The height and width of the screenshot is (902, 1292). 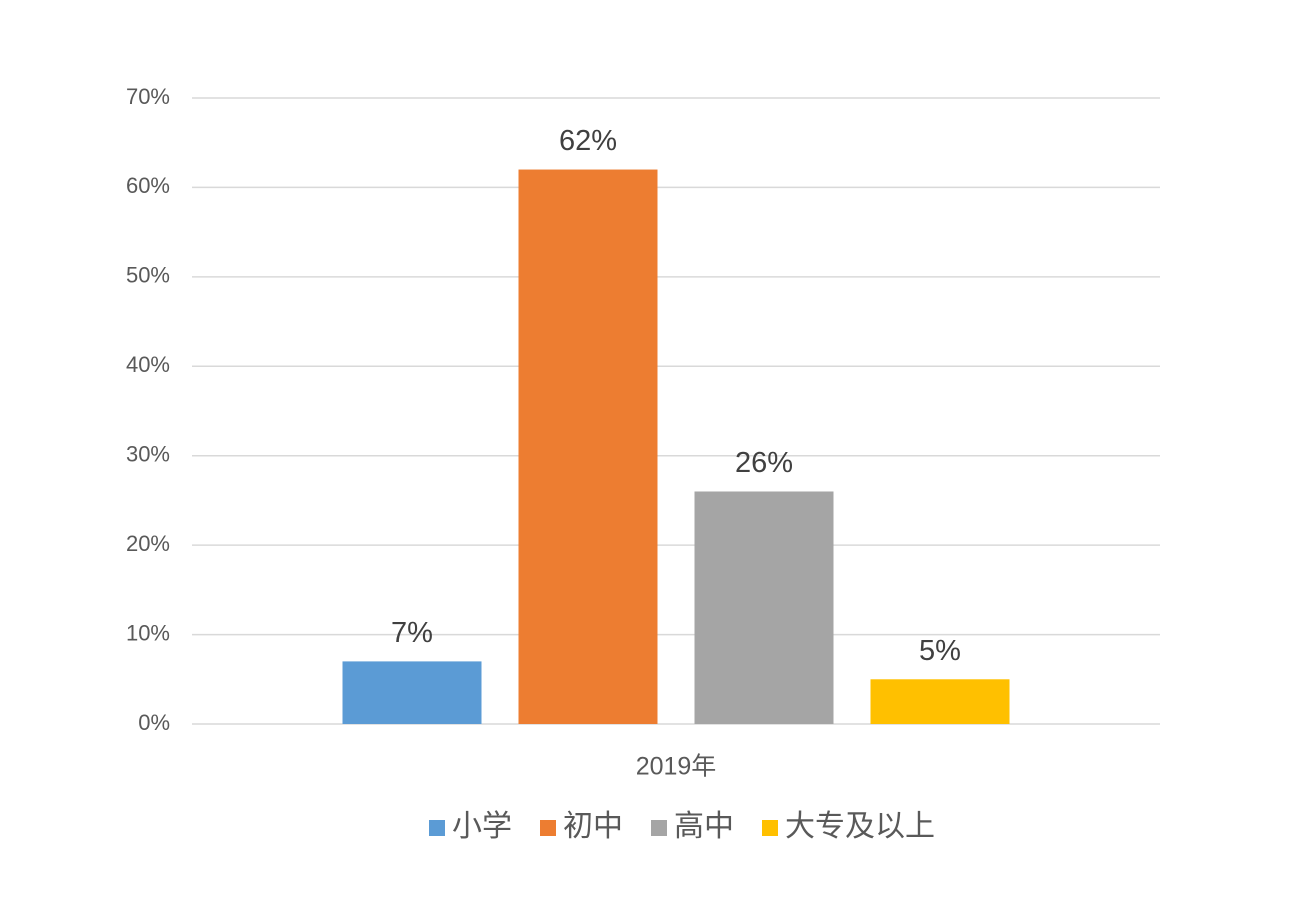 What do you see at coordinates (148, 185) in the screenshot?
I see `y-tick-label: 60%` at bounding box center [148, 185].